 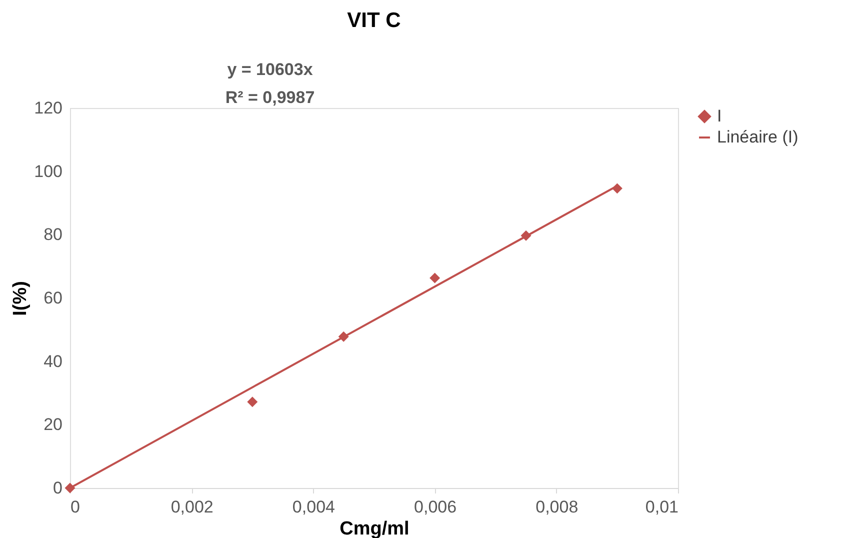 I want to click on chart-title: VIT C, so click(x=374, y=20).